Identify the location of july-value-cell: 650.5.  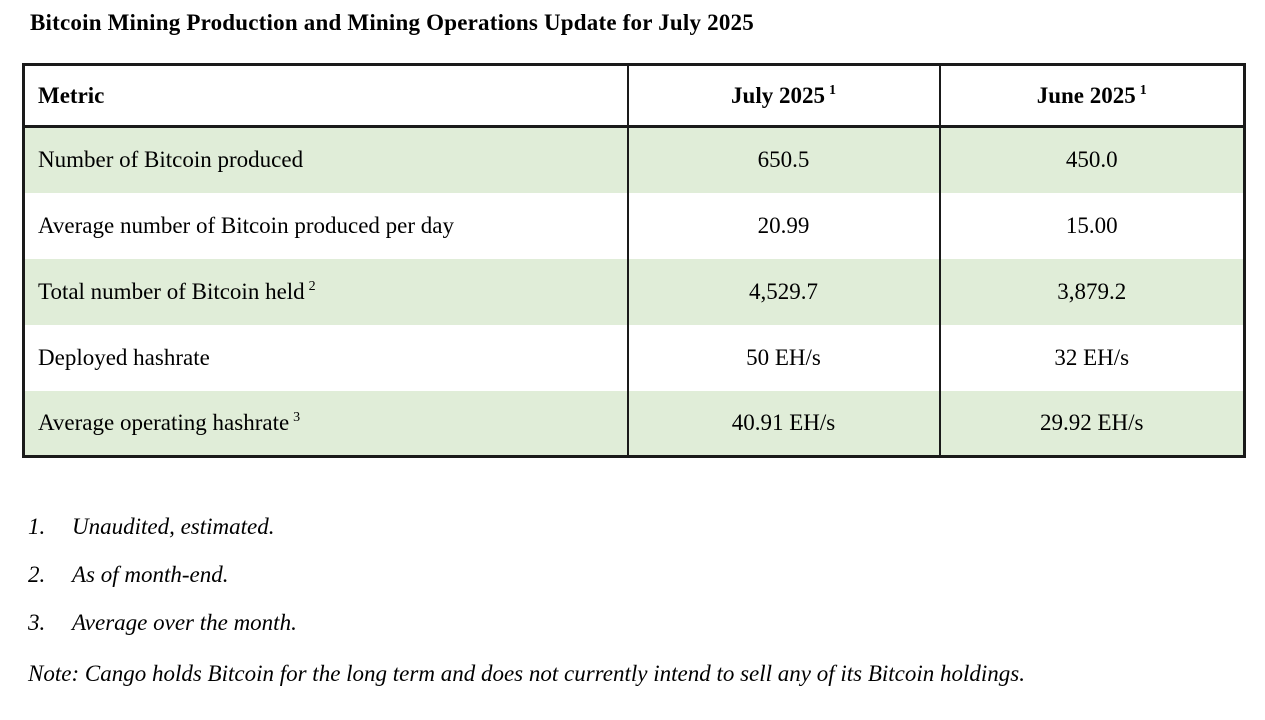
(783, 159).